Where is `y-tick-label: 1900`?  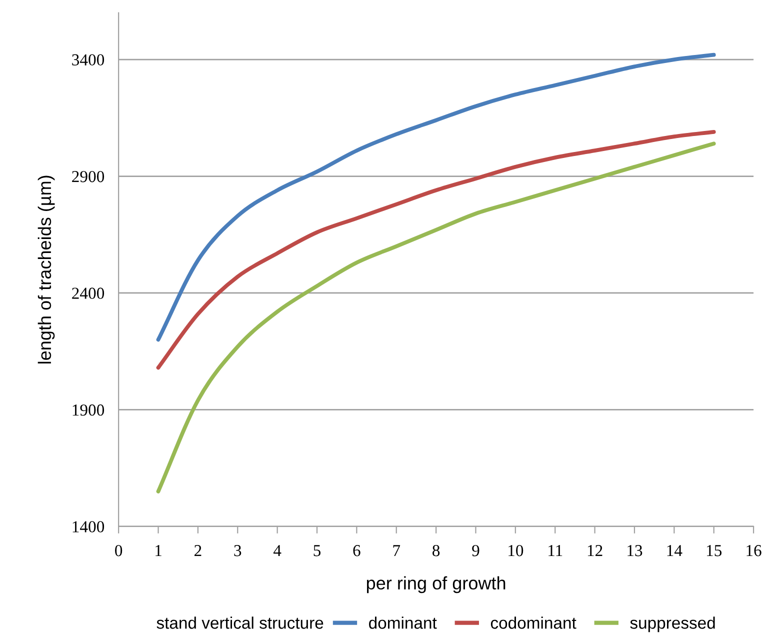 y-tick-label: 1900 is located at coordinates (88, 410).